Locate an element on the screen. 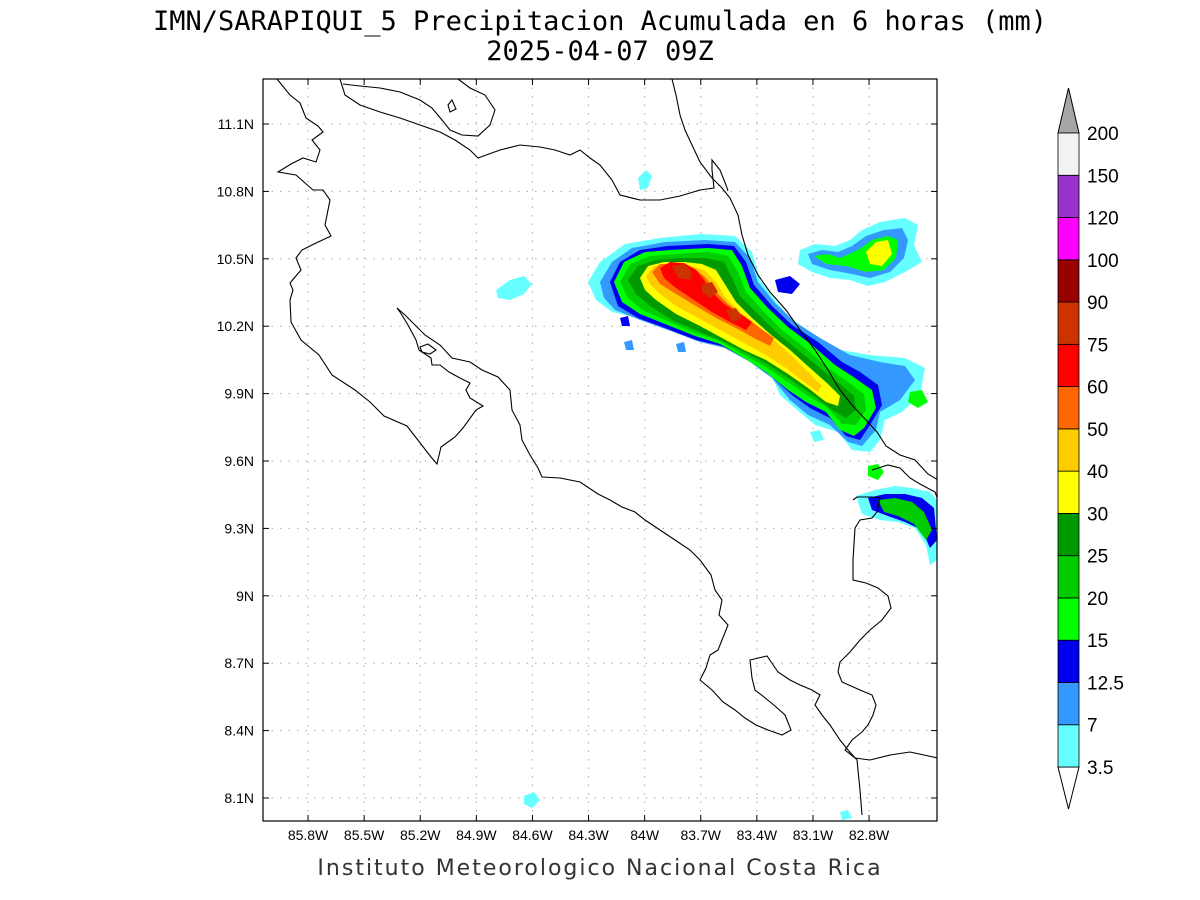 Image resolution: width=1200 pixels, height=900 pixels. colorbar-label: 20 is located at coordinates (1097, 599).